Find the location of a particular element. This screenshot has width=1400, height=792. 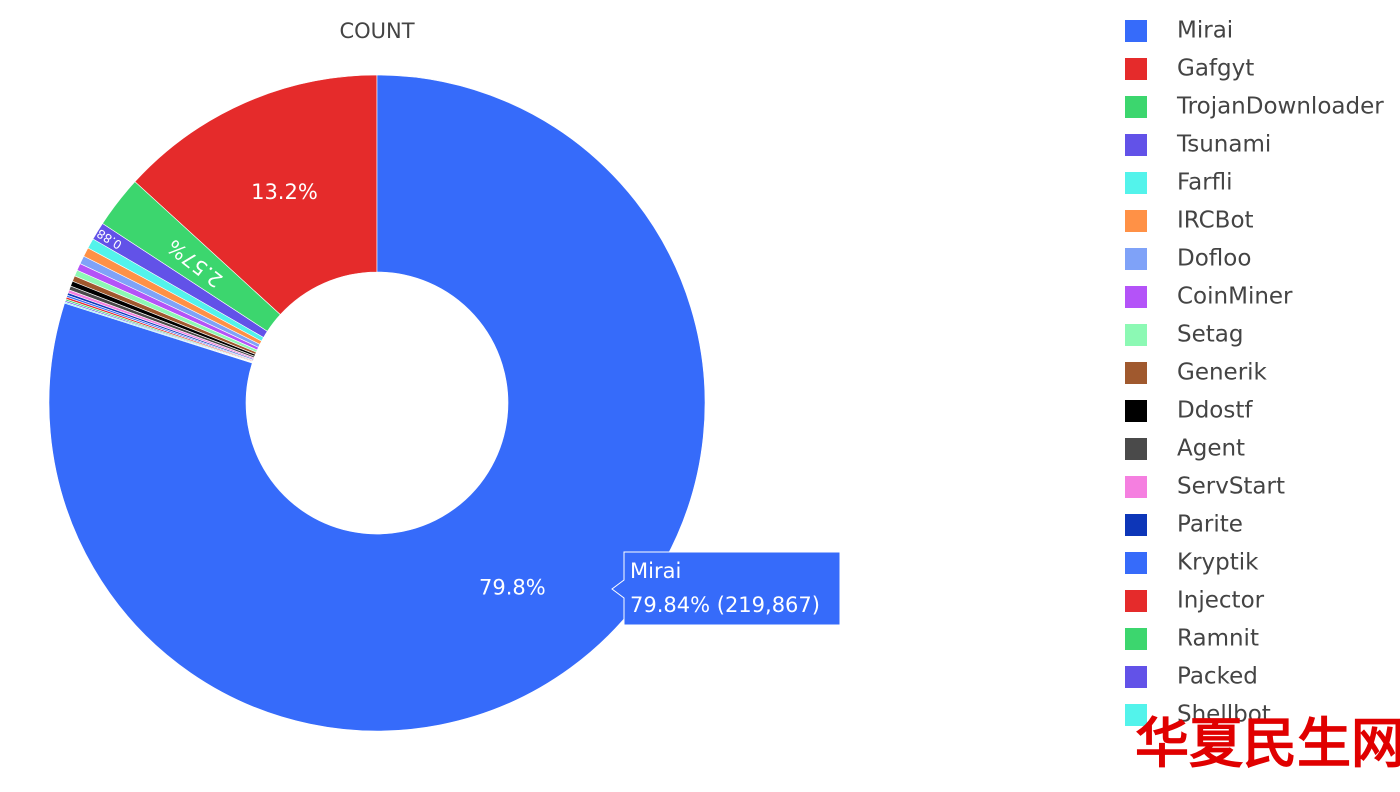

watermark: 华夏民生网 is located at coordinates (1267, 743).